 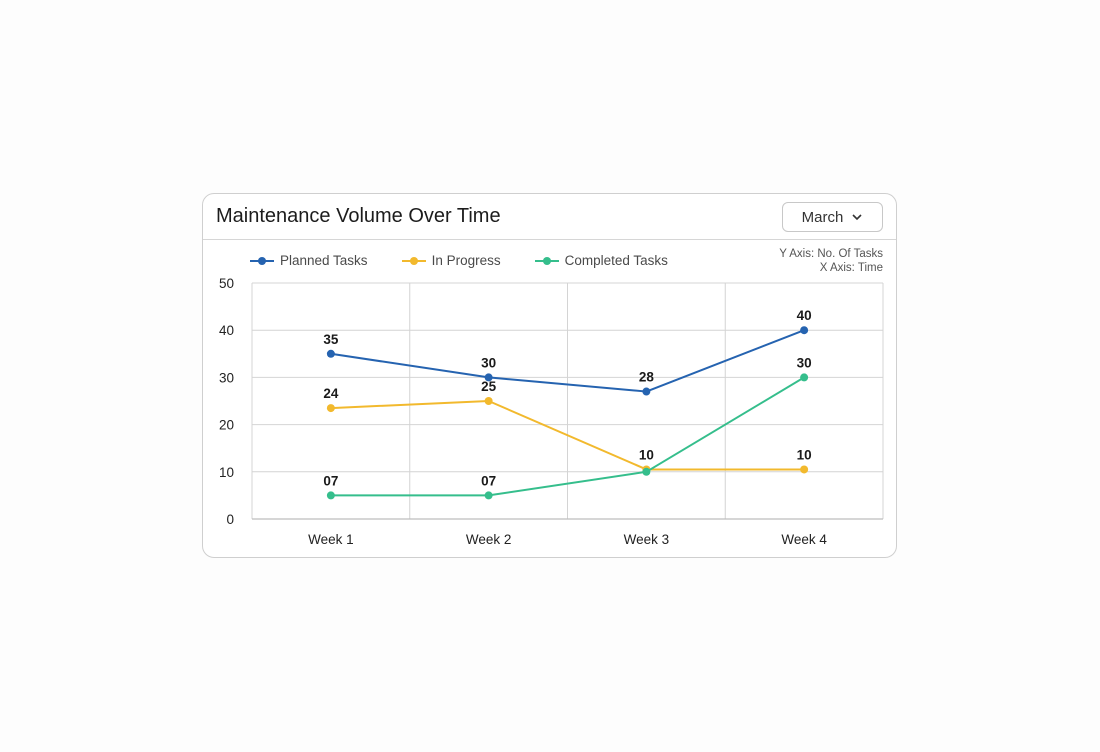 I want to click on legend-label-planned: Planned Tasks, so click(x=324, y=260).